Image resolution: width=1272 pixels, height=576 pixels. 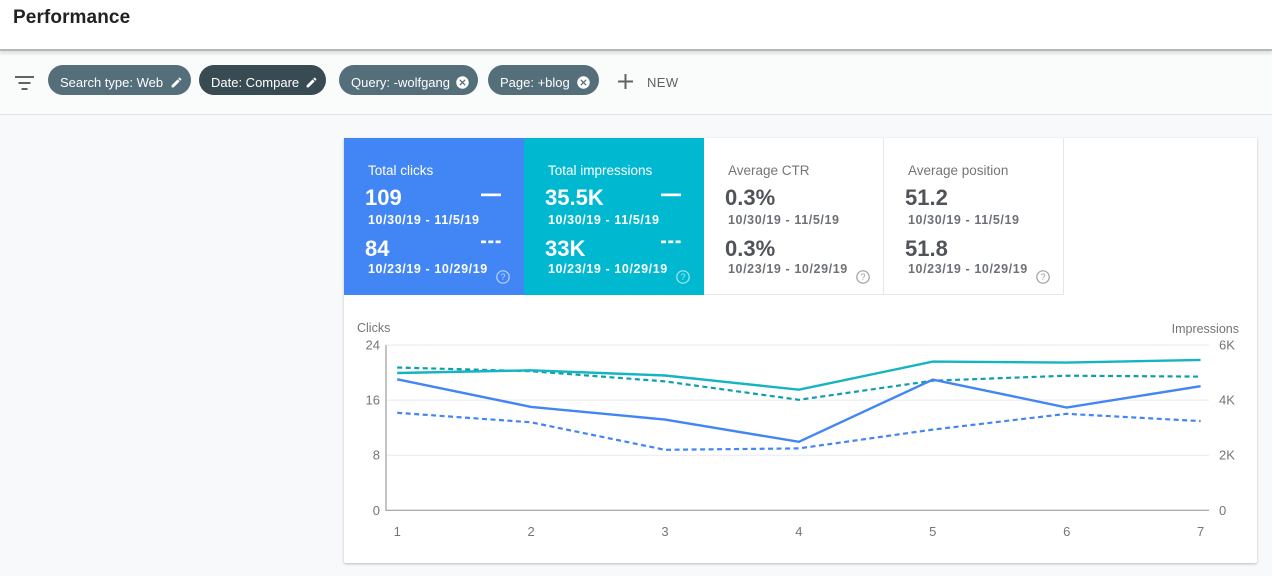 What do you see at coordinates (1200, 531) in the screenshot?
I see `svg-text: 7` at bounding box center [1200, 531].